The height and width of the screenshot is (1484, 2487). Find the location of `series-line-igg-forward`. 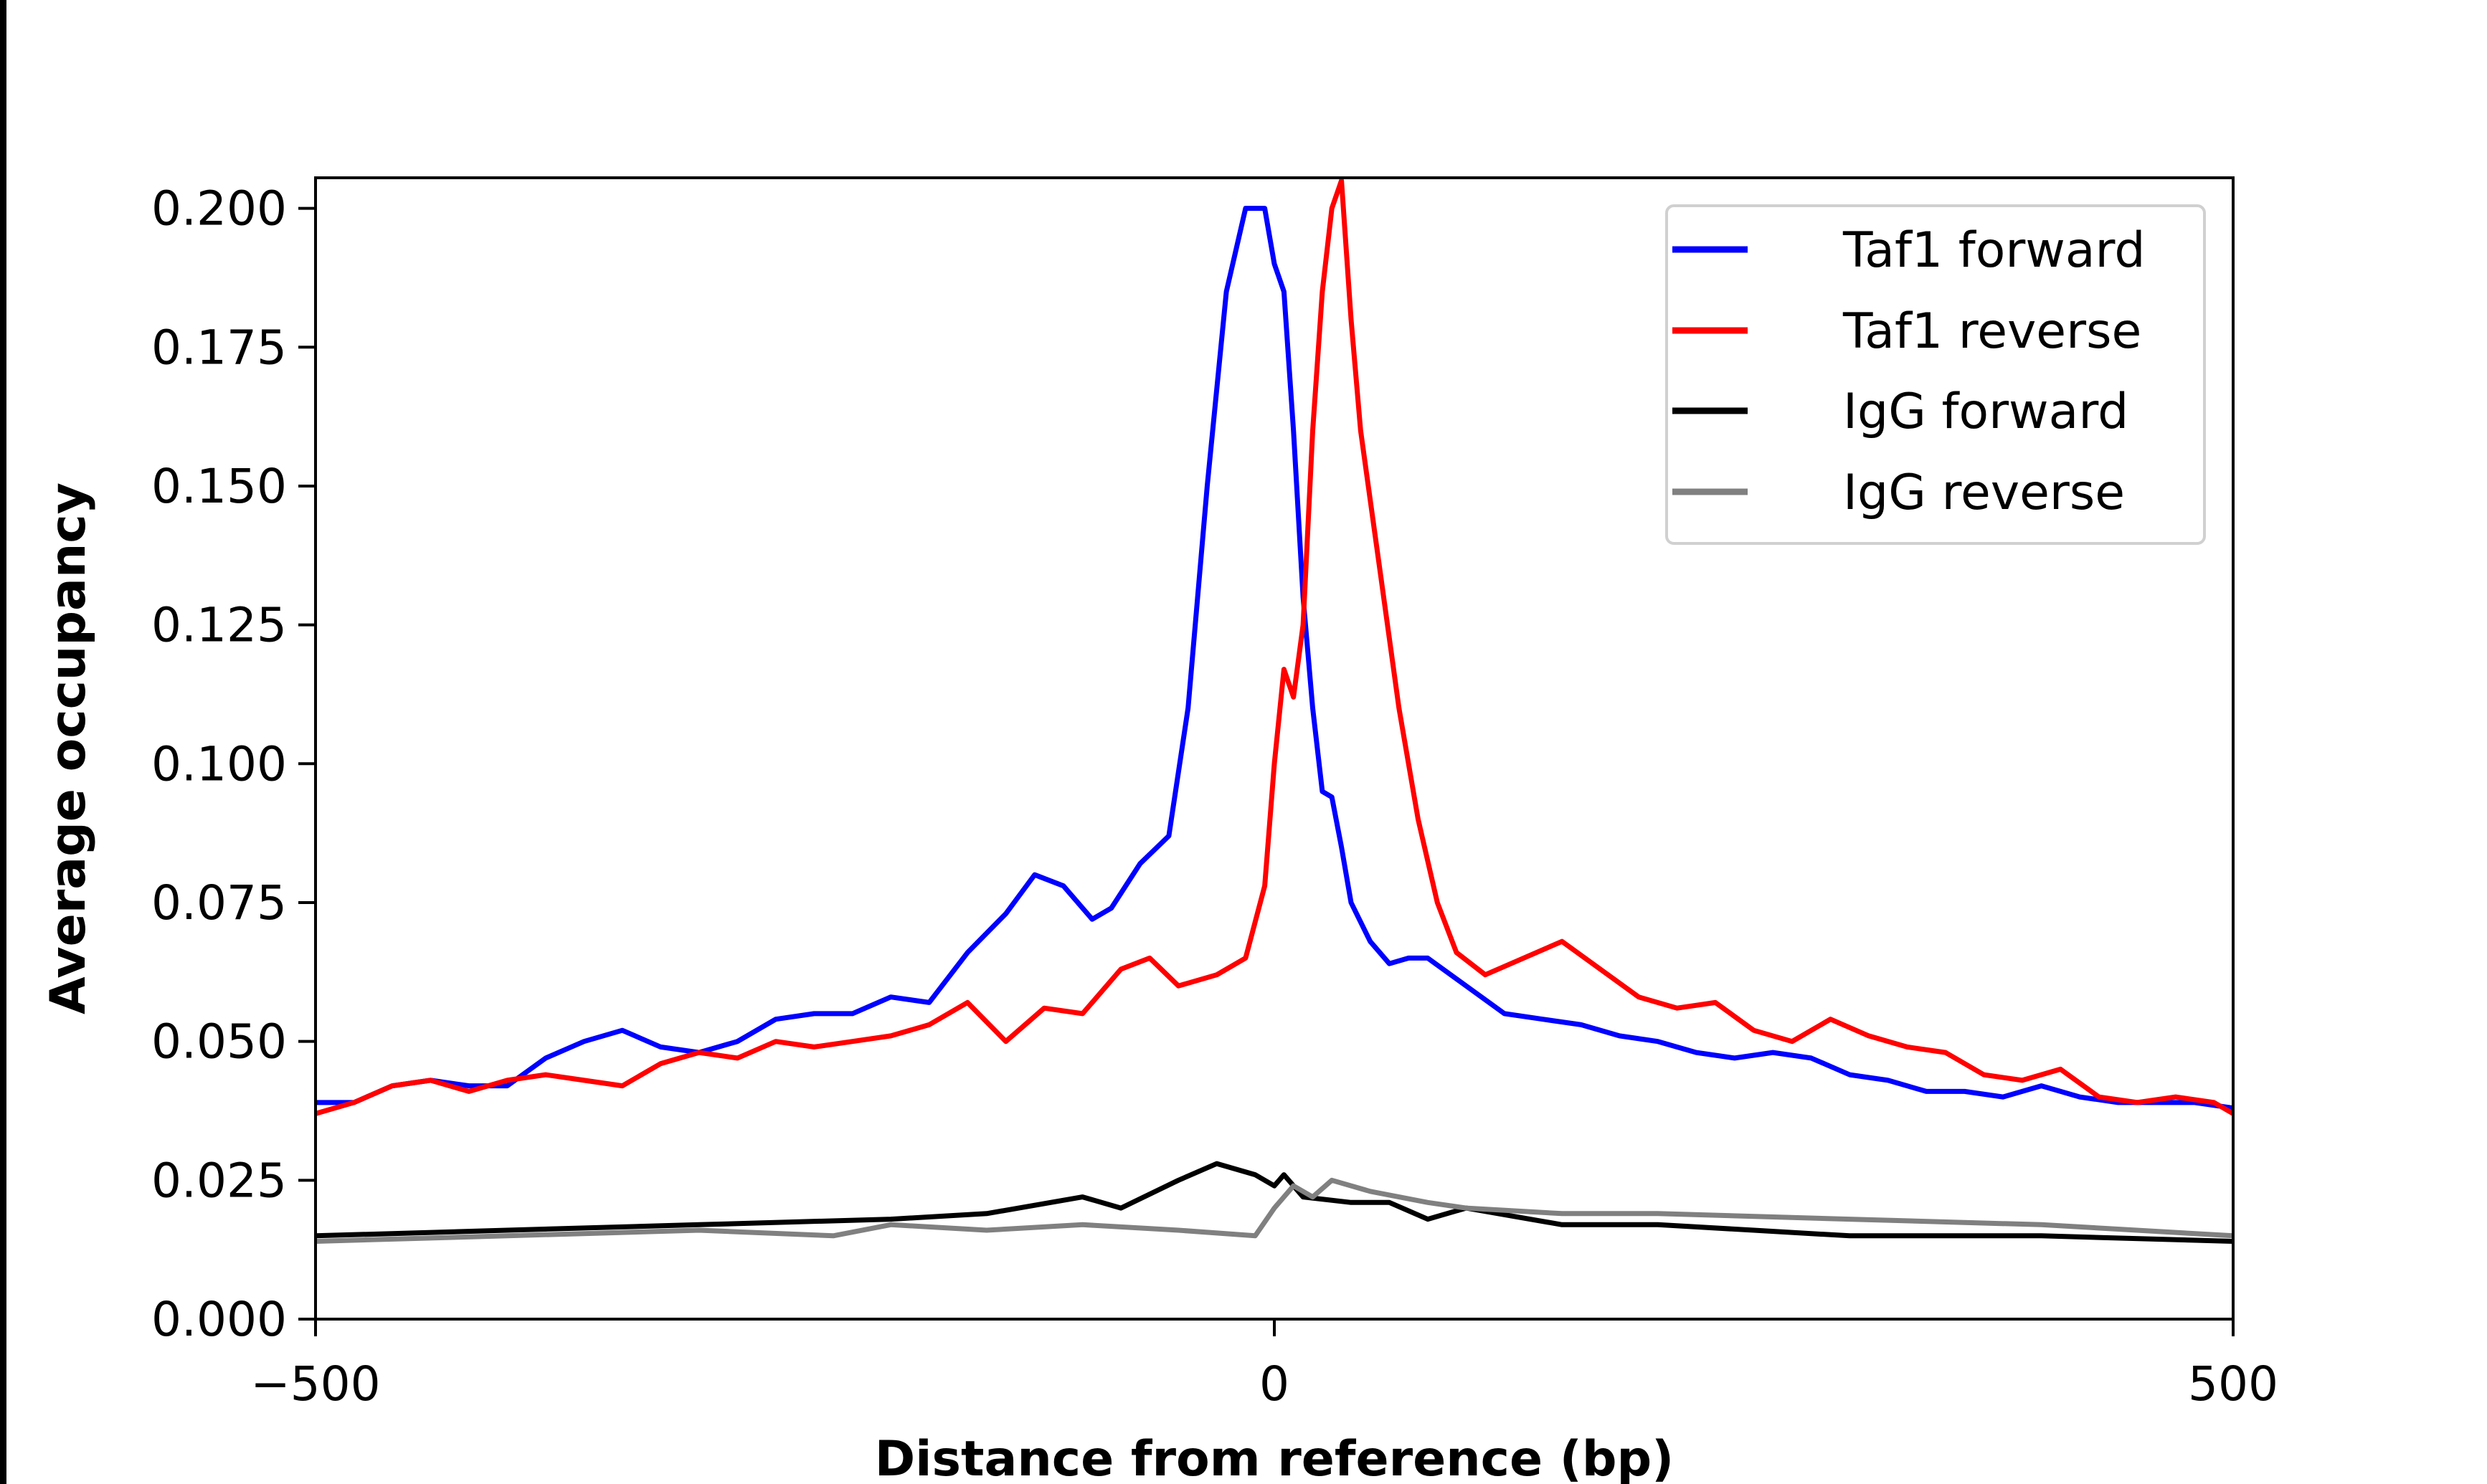

series-line-igg-forward is located at coordinates (1275, 1202).